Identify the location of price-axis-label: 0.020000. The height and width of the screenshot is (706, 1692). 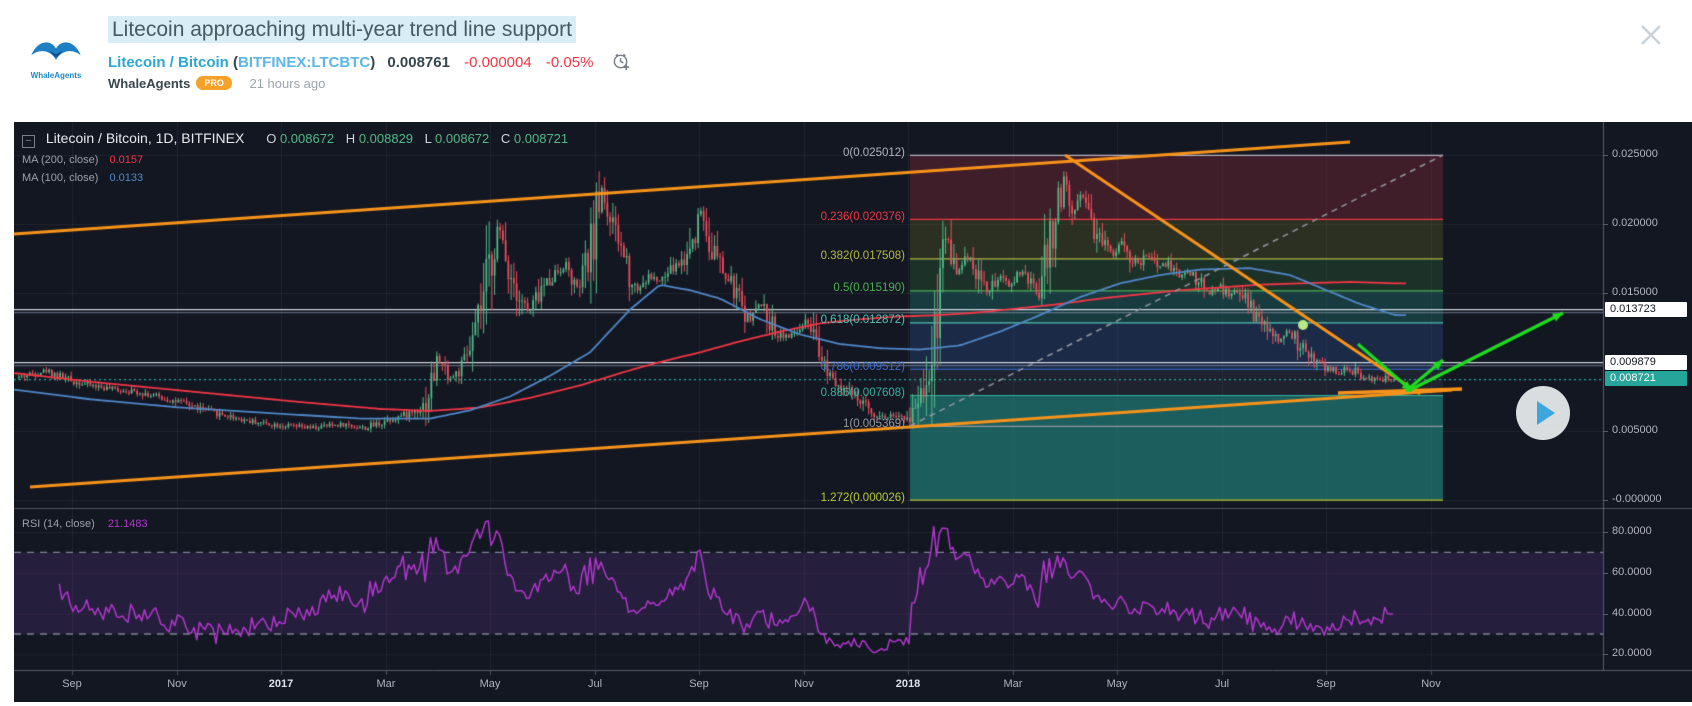
(1635, 223).